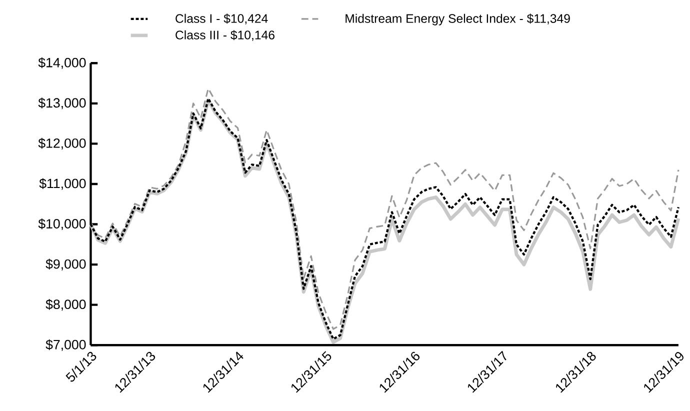  Describe the element at coordinates (62, 184) in the screenshot. I see `y-tick-label: $11,000` at that location.